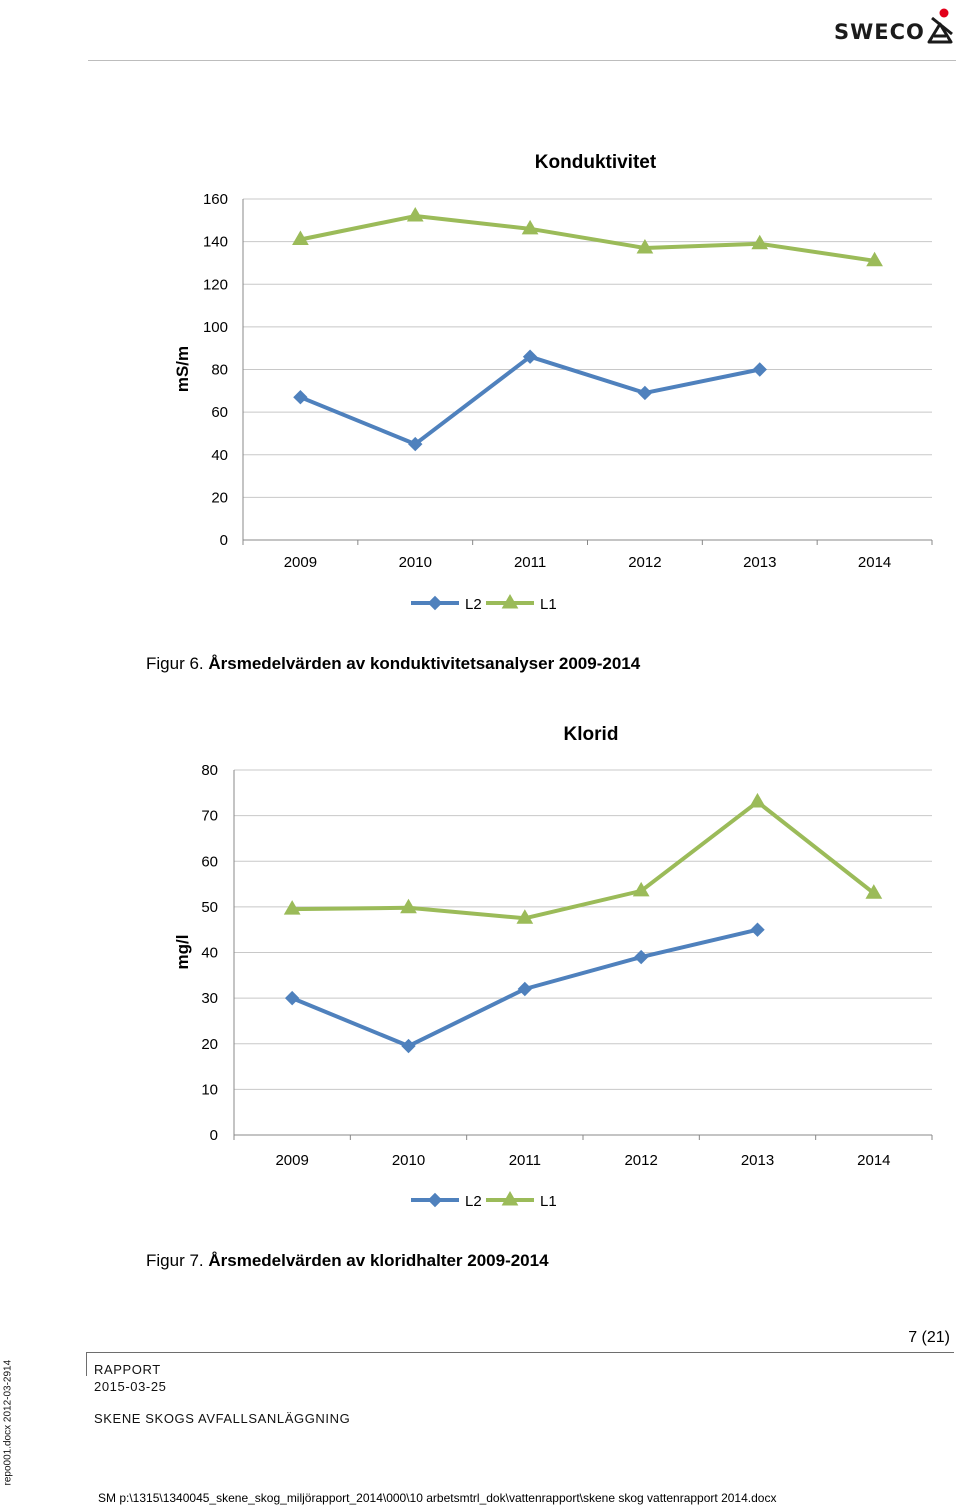 The image size is (960, 1509). What do you see at coordinates (182, 369) in the screenshot?
I see `y-axis-label: mS/m` at bounding box center [182, 369].